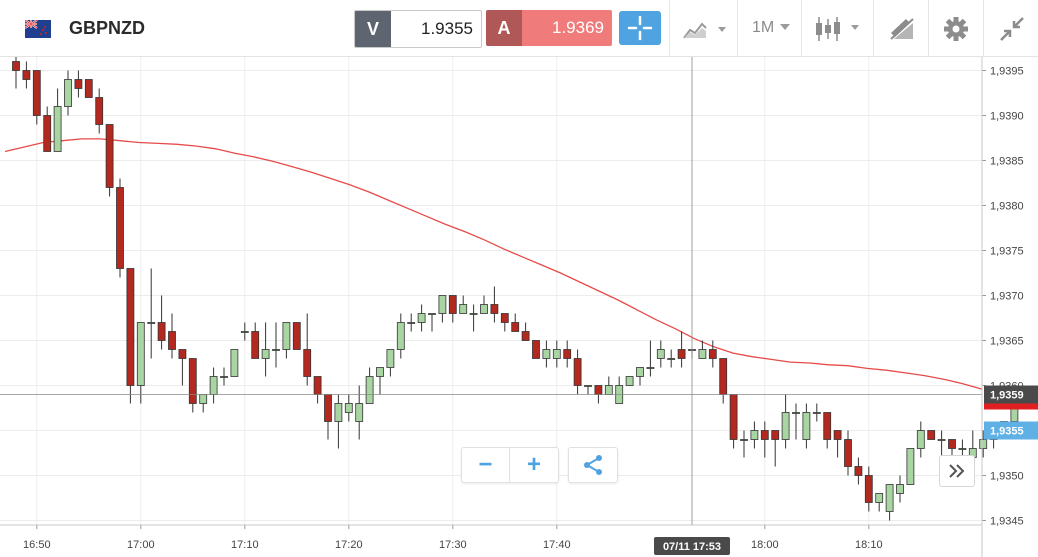  I want to click on chart-type-button, so click(703, 28).